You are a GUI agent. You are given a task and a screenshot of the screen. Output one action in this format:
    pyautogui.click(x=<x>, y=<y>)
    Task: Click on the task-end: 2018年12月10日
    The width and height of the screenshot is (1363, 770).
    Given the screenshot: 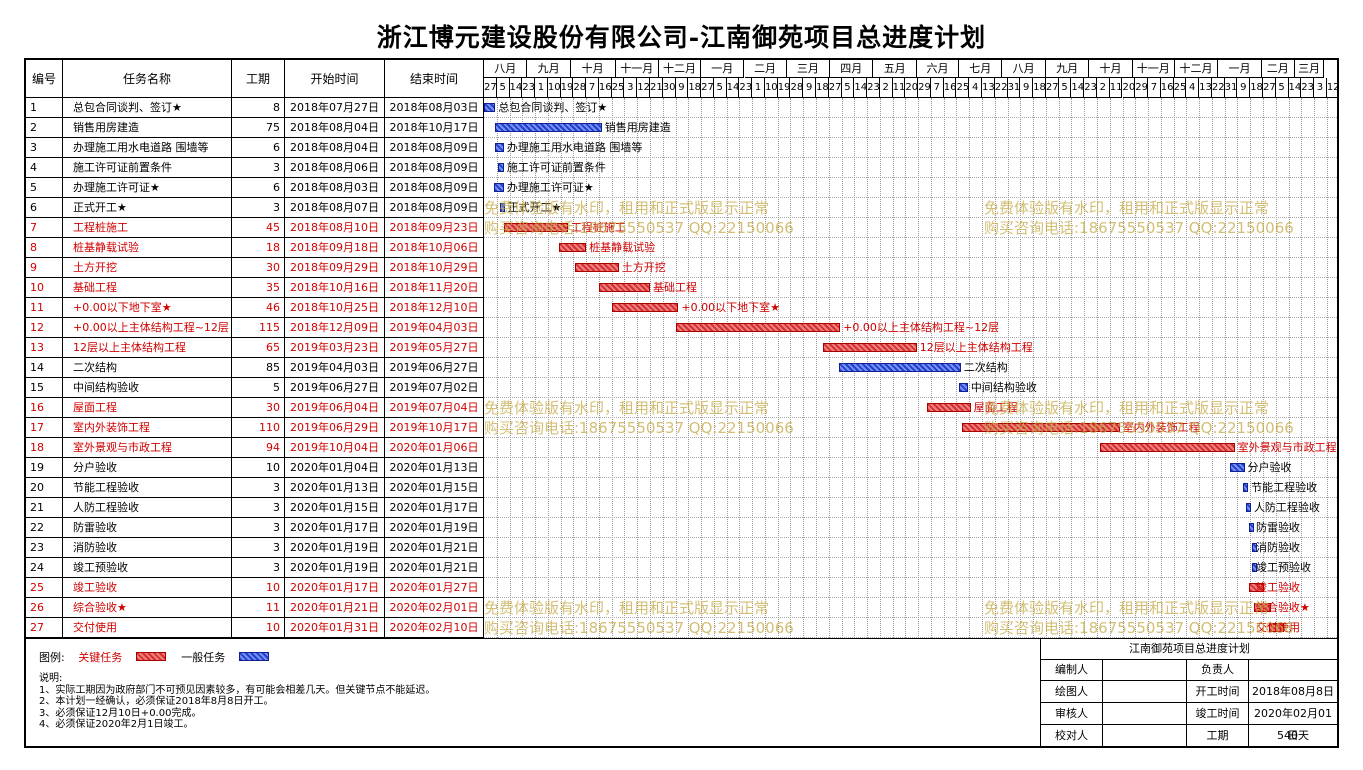 What is the action you would take?
    pyautogui.click(x=434, y=308)
    